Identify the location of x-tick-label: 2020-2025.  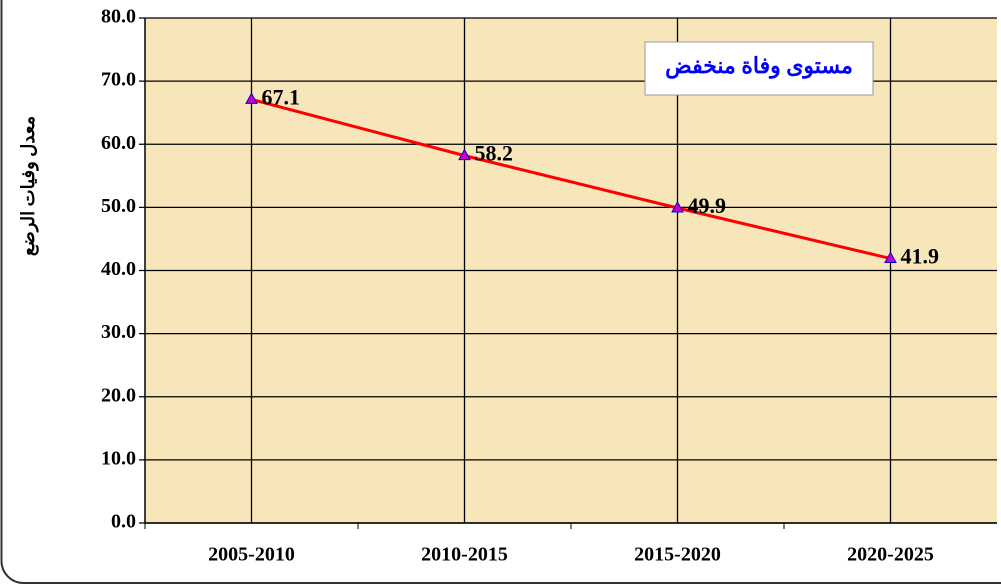
(890, 555).